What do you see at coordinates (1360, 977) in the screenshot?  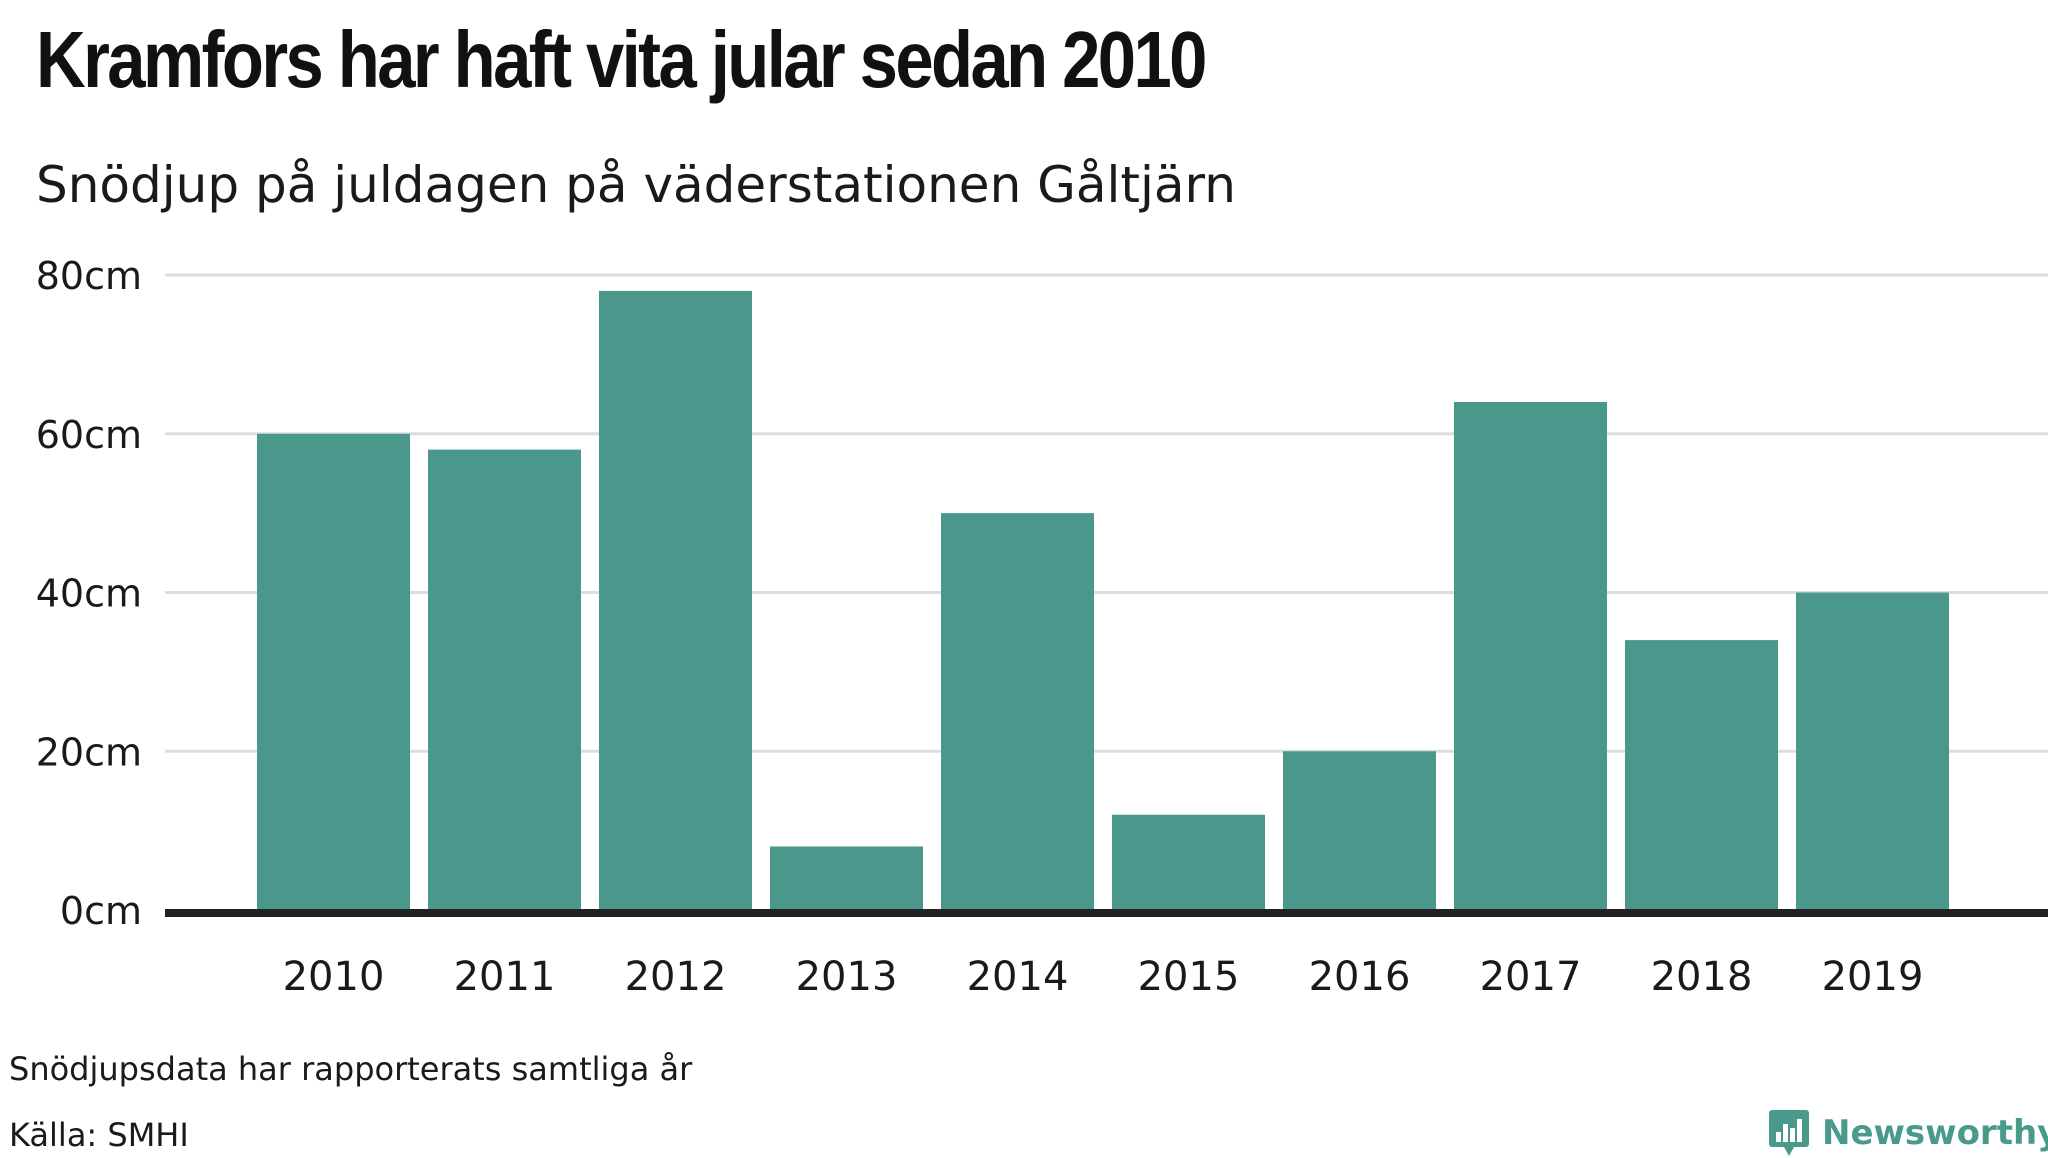 I see `x-tick-label: 2016` at bounding box center [1360, 977].